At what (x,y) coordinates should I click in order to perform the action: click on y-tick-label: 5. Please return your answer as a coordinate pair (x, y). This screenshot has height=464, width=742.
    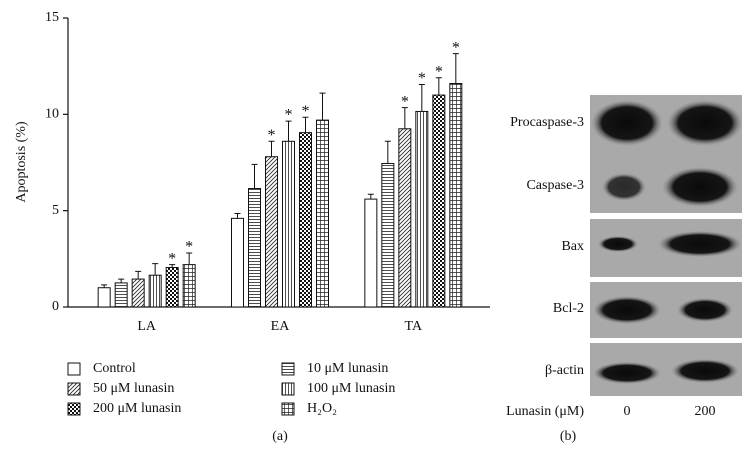
    Looking at the image, I should click on (55, 210).